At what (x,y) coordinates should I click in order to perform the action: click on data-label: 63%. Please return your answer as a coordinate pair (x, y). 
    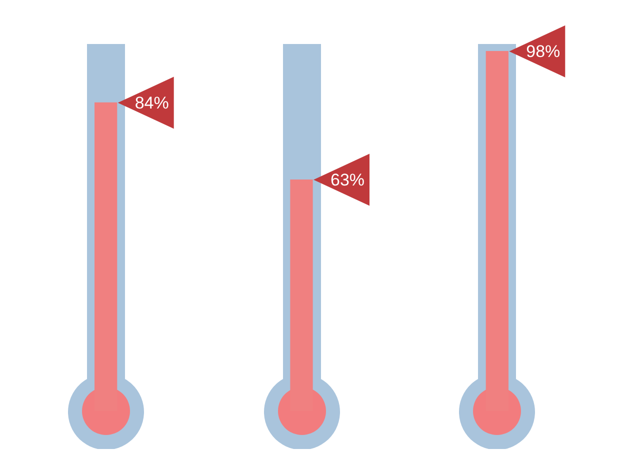
    Looking at the image, I should click on (347, 180).